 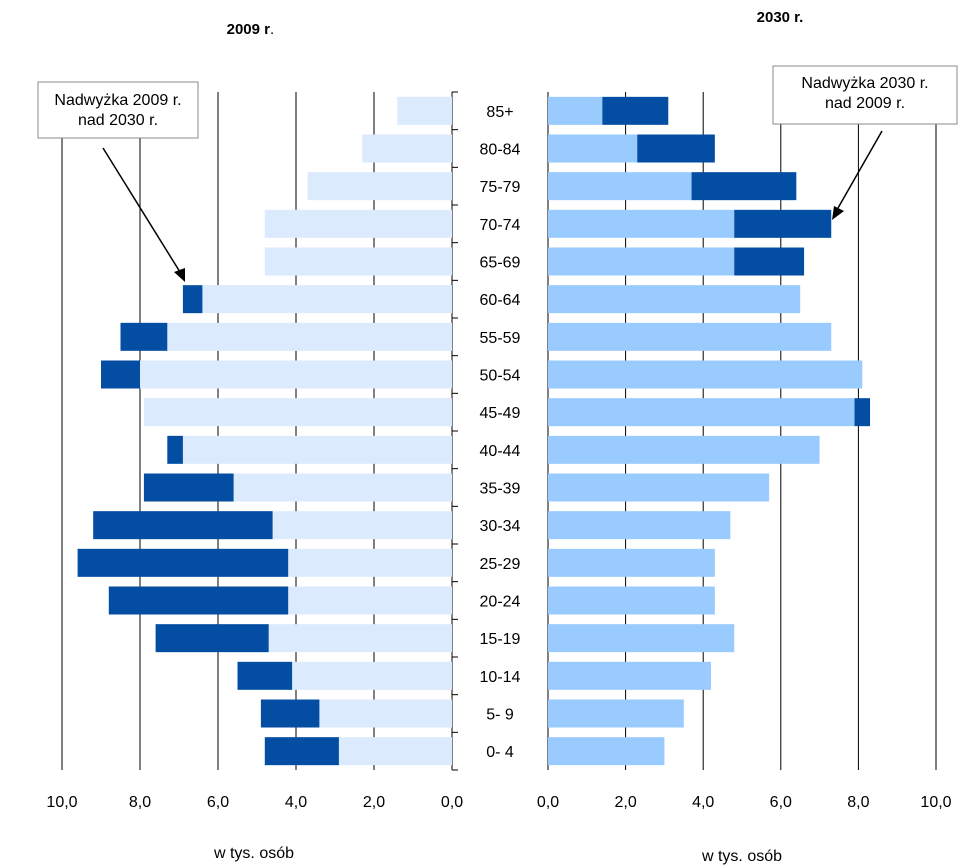 What do you see at coordinates (858, 802) in the screenshot?
I see `right-x-tick-label: 8,0` at bounding box center [858, 802].